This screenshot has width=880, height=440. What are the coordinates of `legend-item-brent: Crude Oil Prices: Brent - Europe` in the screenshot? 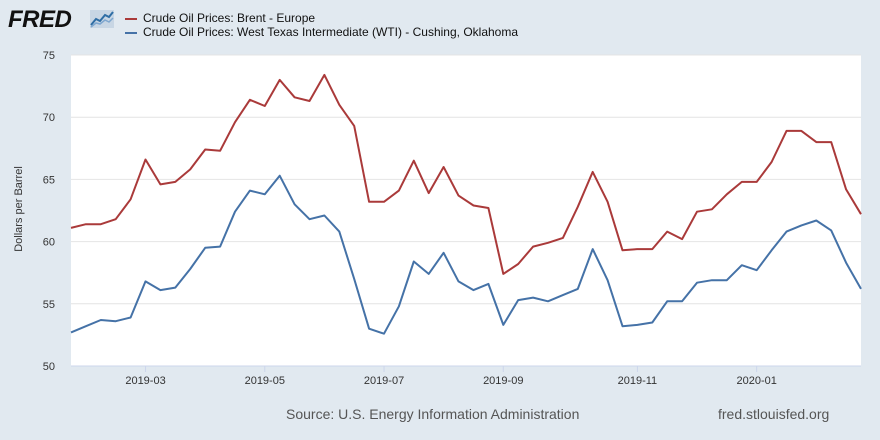 It's located at (321, 18).